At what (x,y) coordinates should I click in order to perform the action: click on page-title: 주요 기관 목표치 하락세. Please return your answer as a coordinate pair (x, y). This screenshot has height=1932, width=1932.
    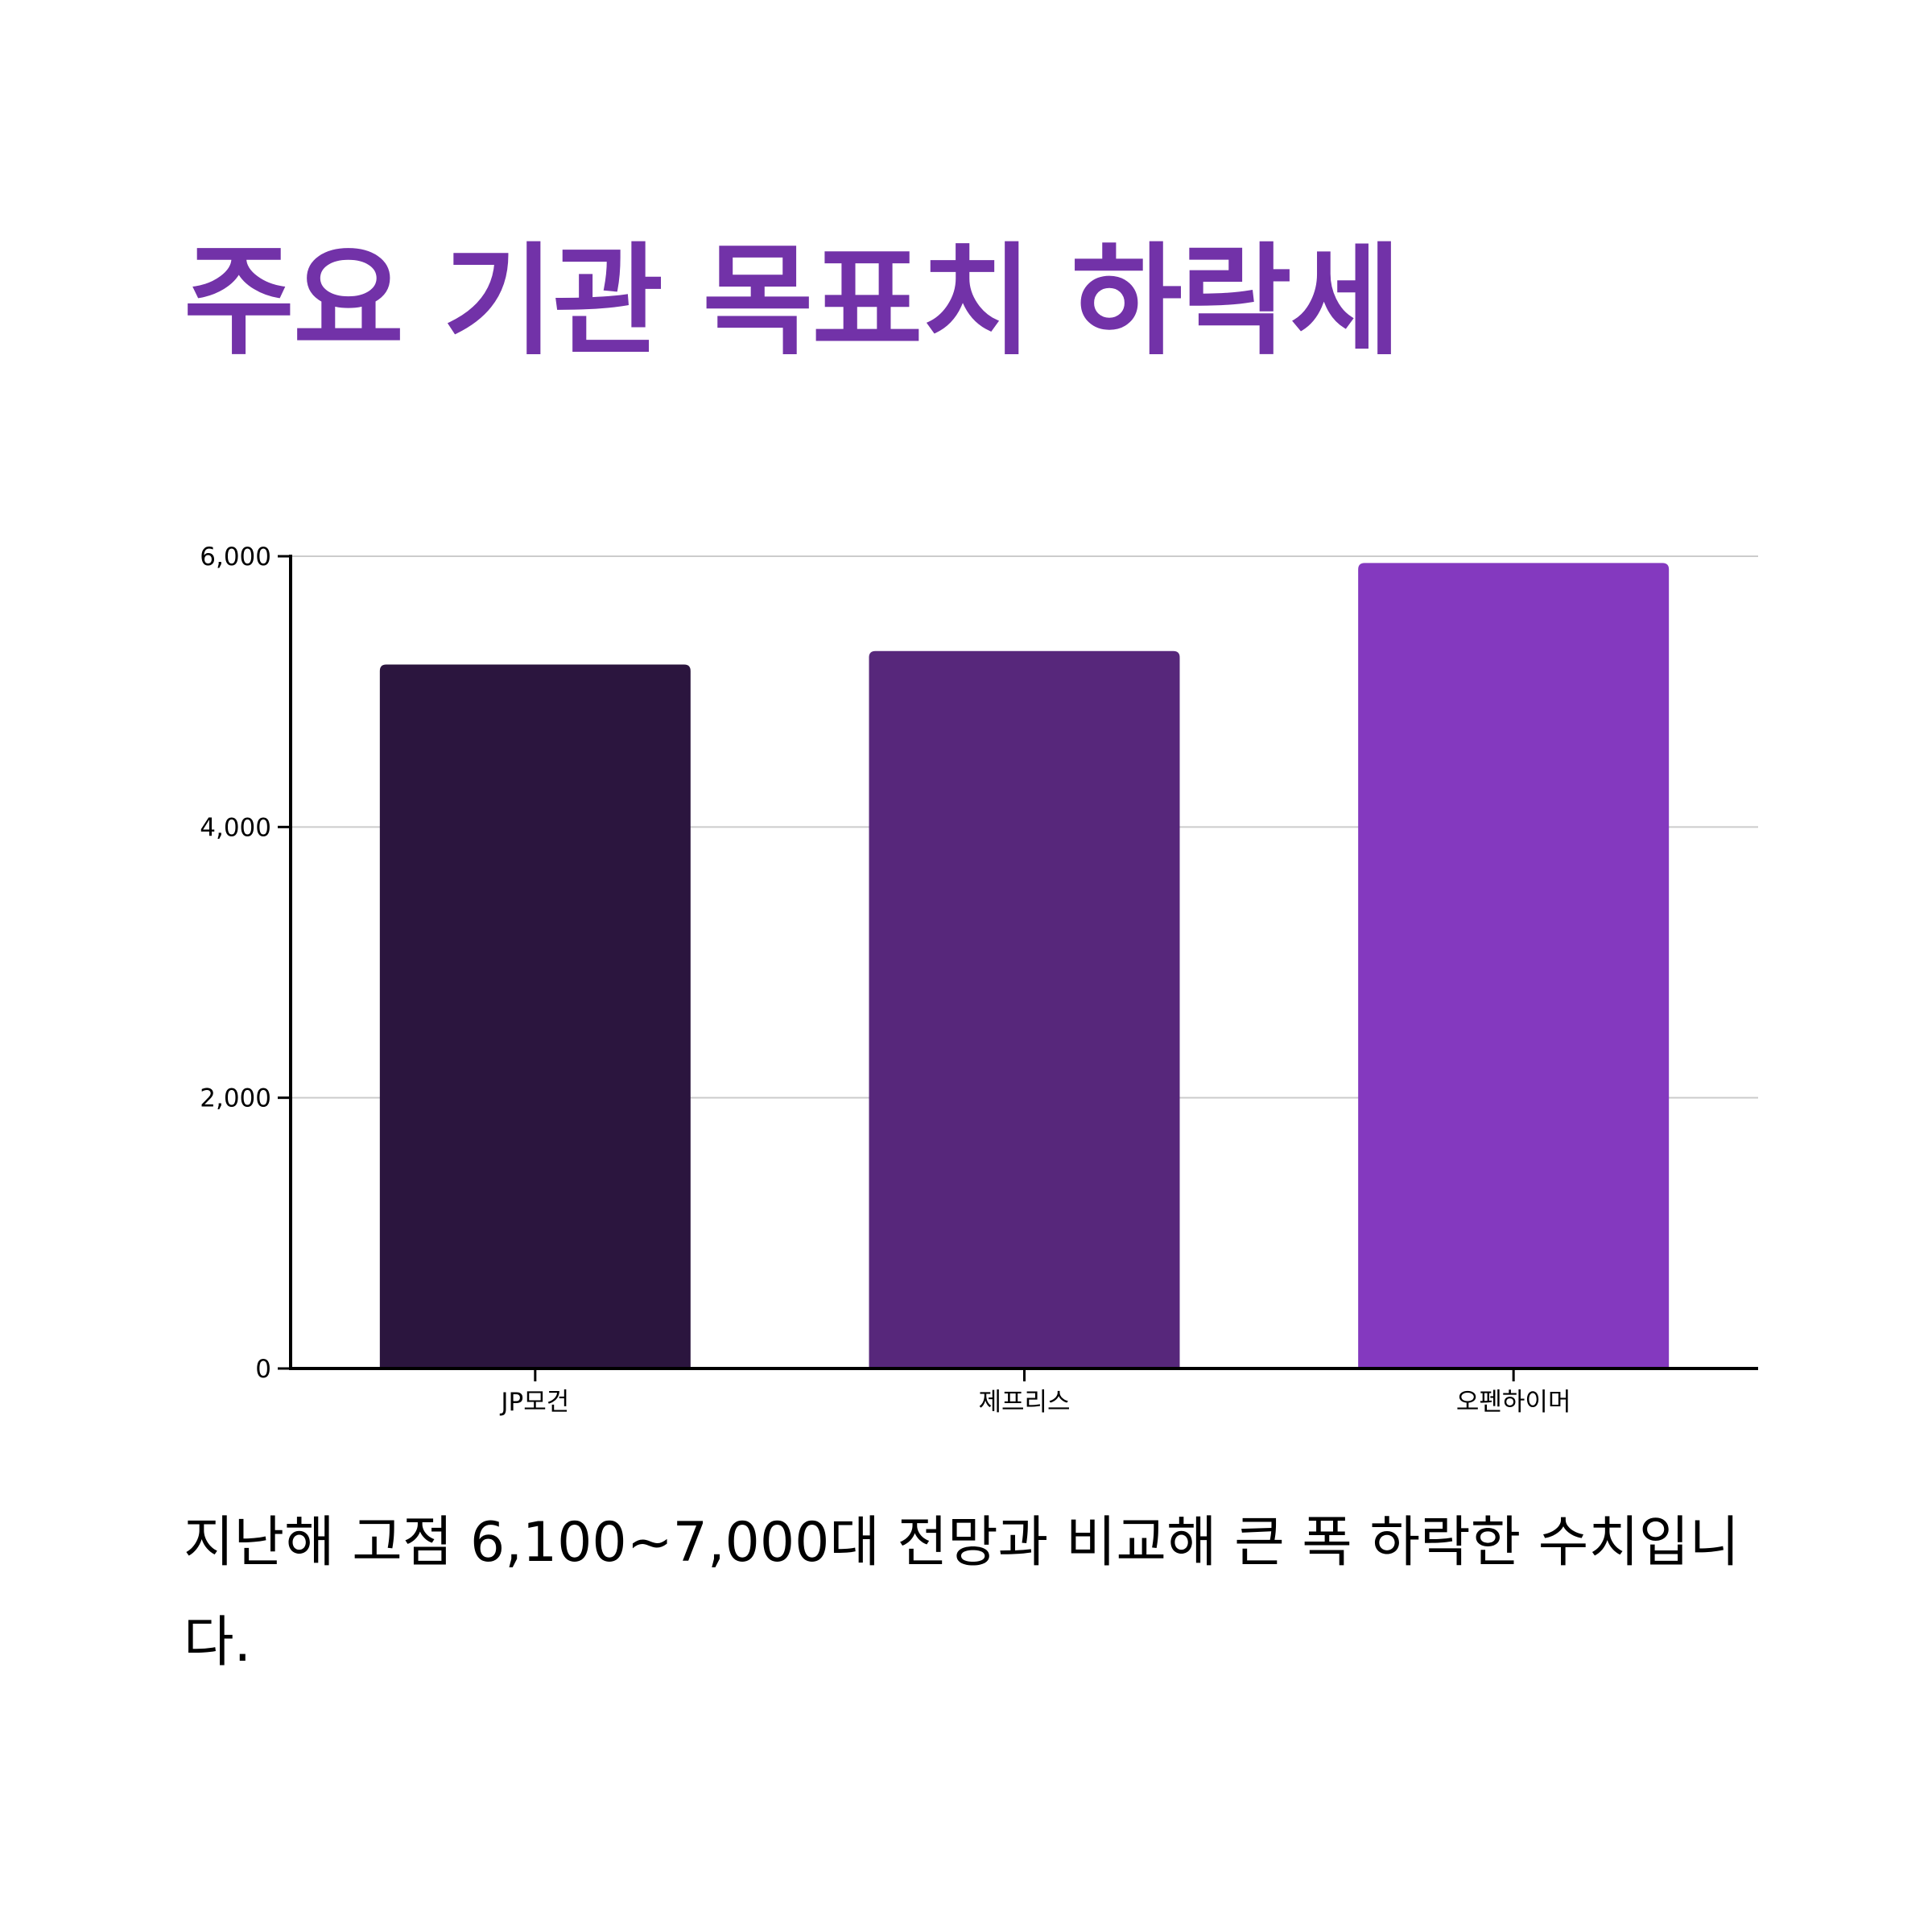
    Looking at the image, I should click on (793, 302).